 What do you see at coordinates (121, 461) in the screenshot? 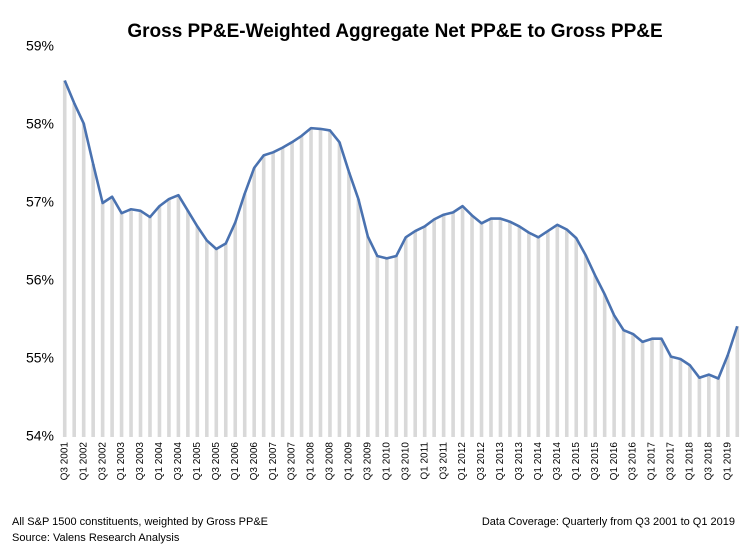
I see `x-tick-label: Q1 2003` at bounding box center [121, 461].